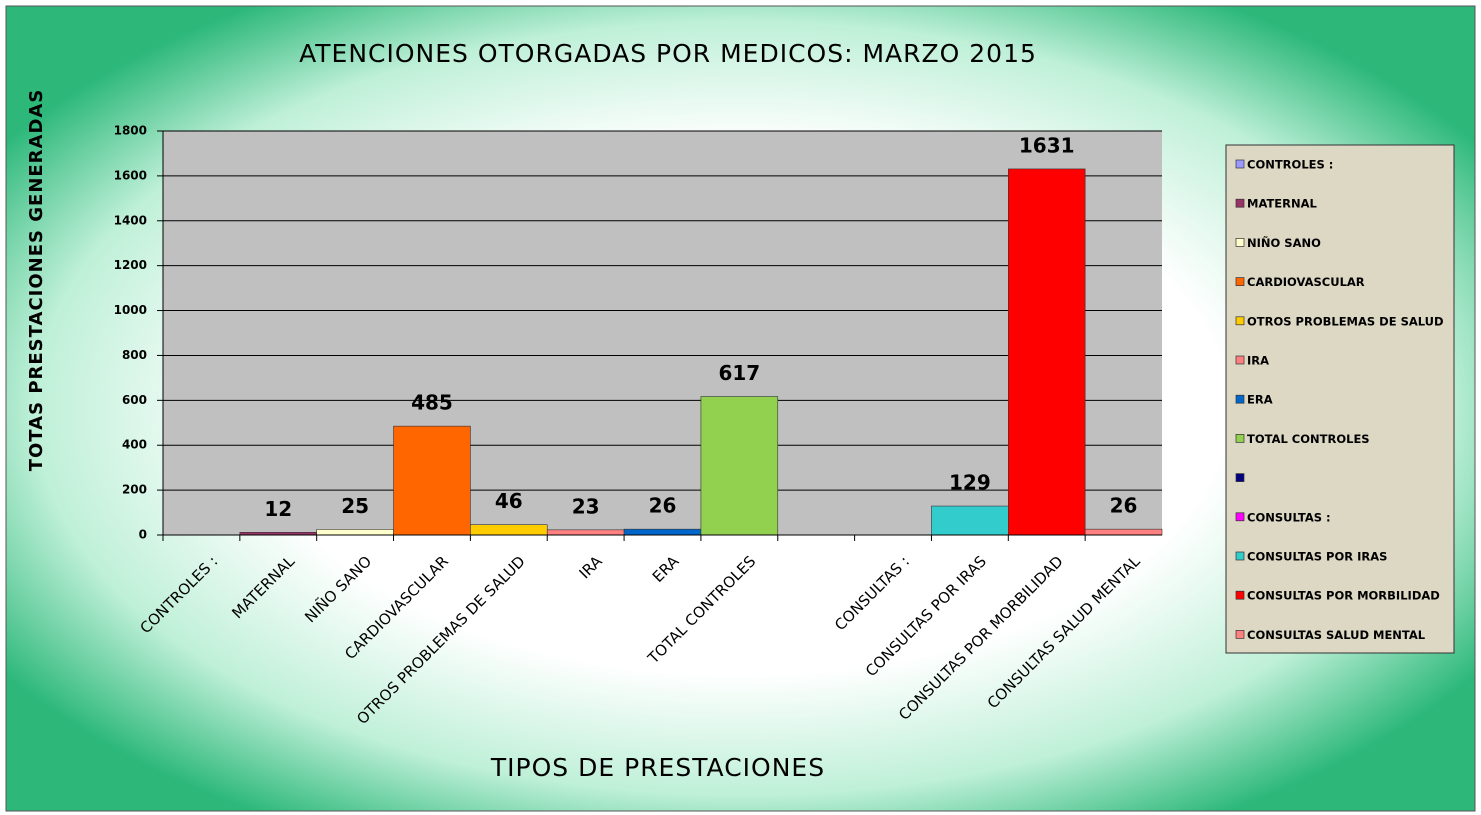 The width and height of the screenshot is (1481, 815). Describe the element at coordinates (1317, 557) in the screenshot. I see `legend-label: CONSULTAS POR IRAS` at that location.